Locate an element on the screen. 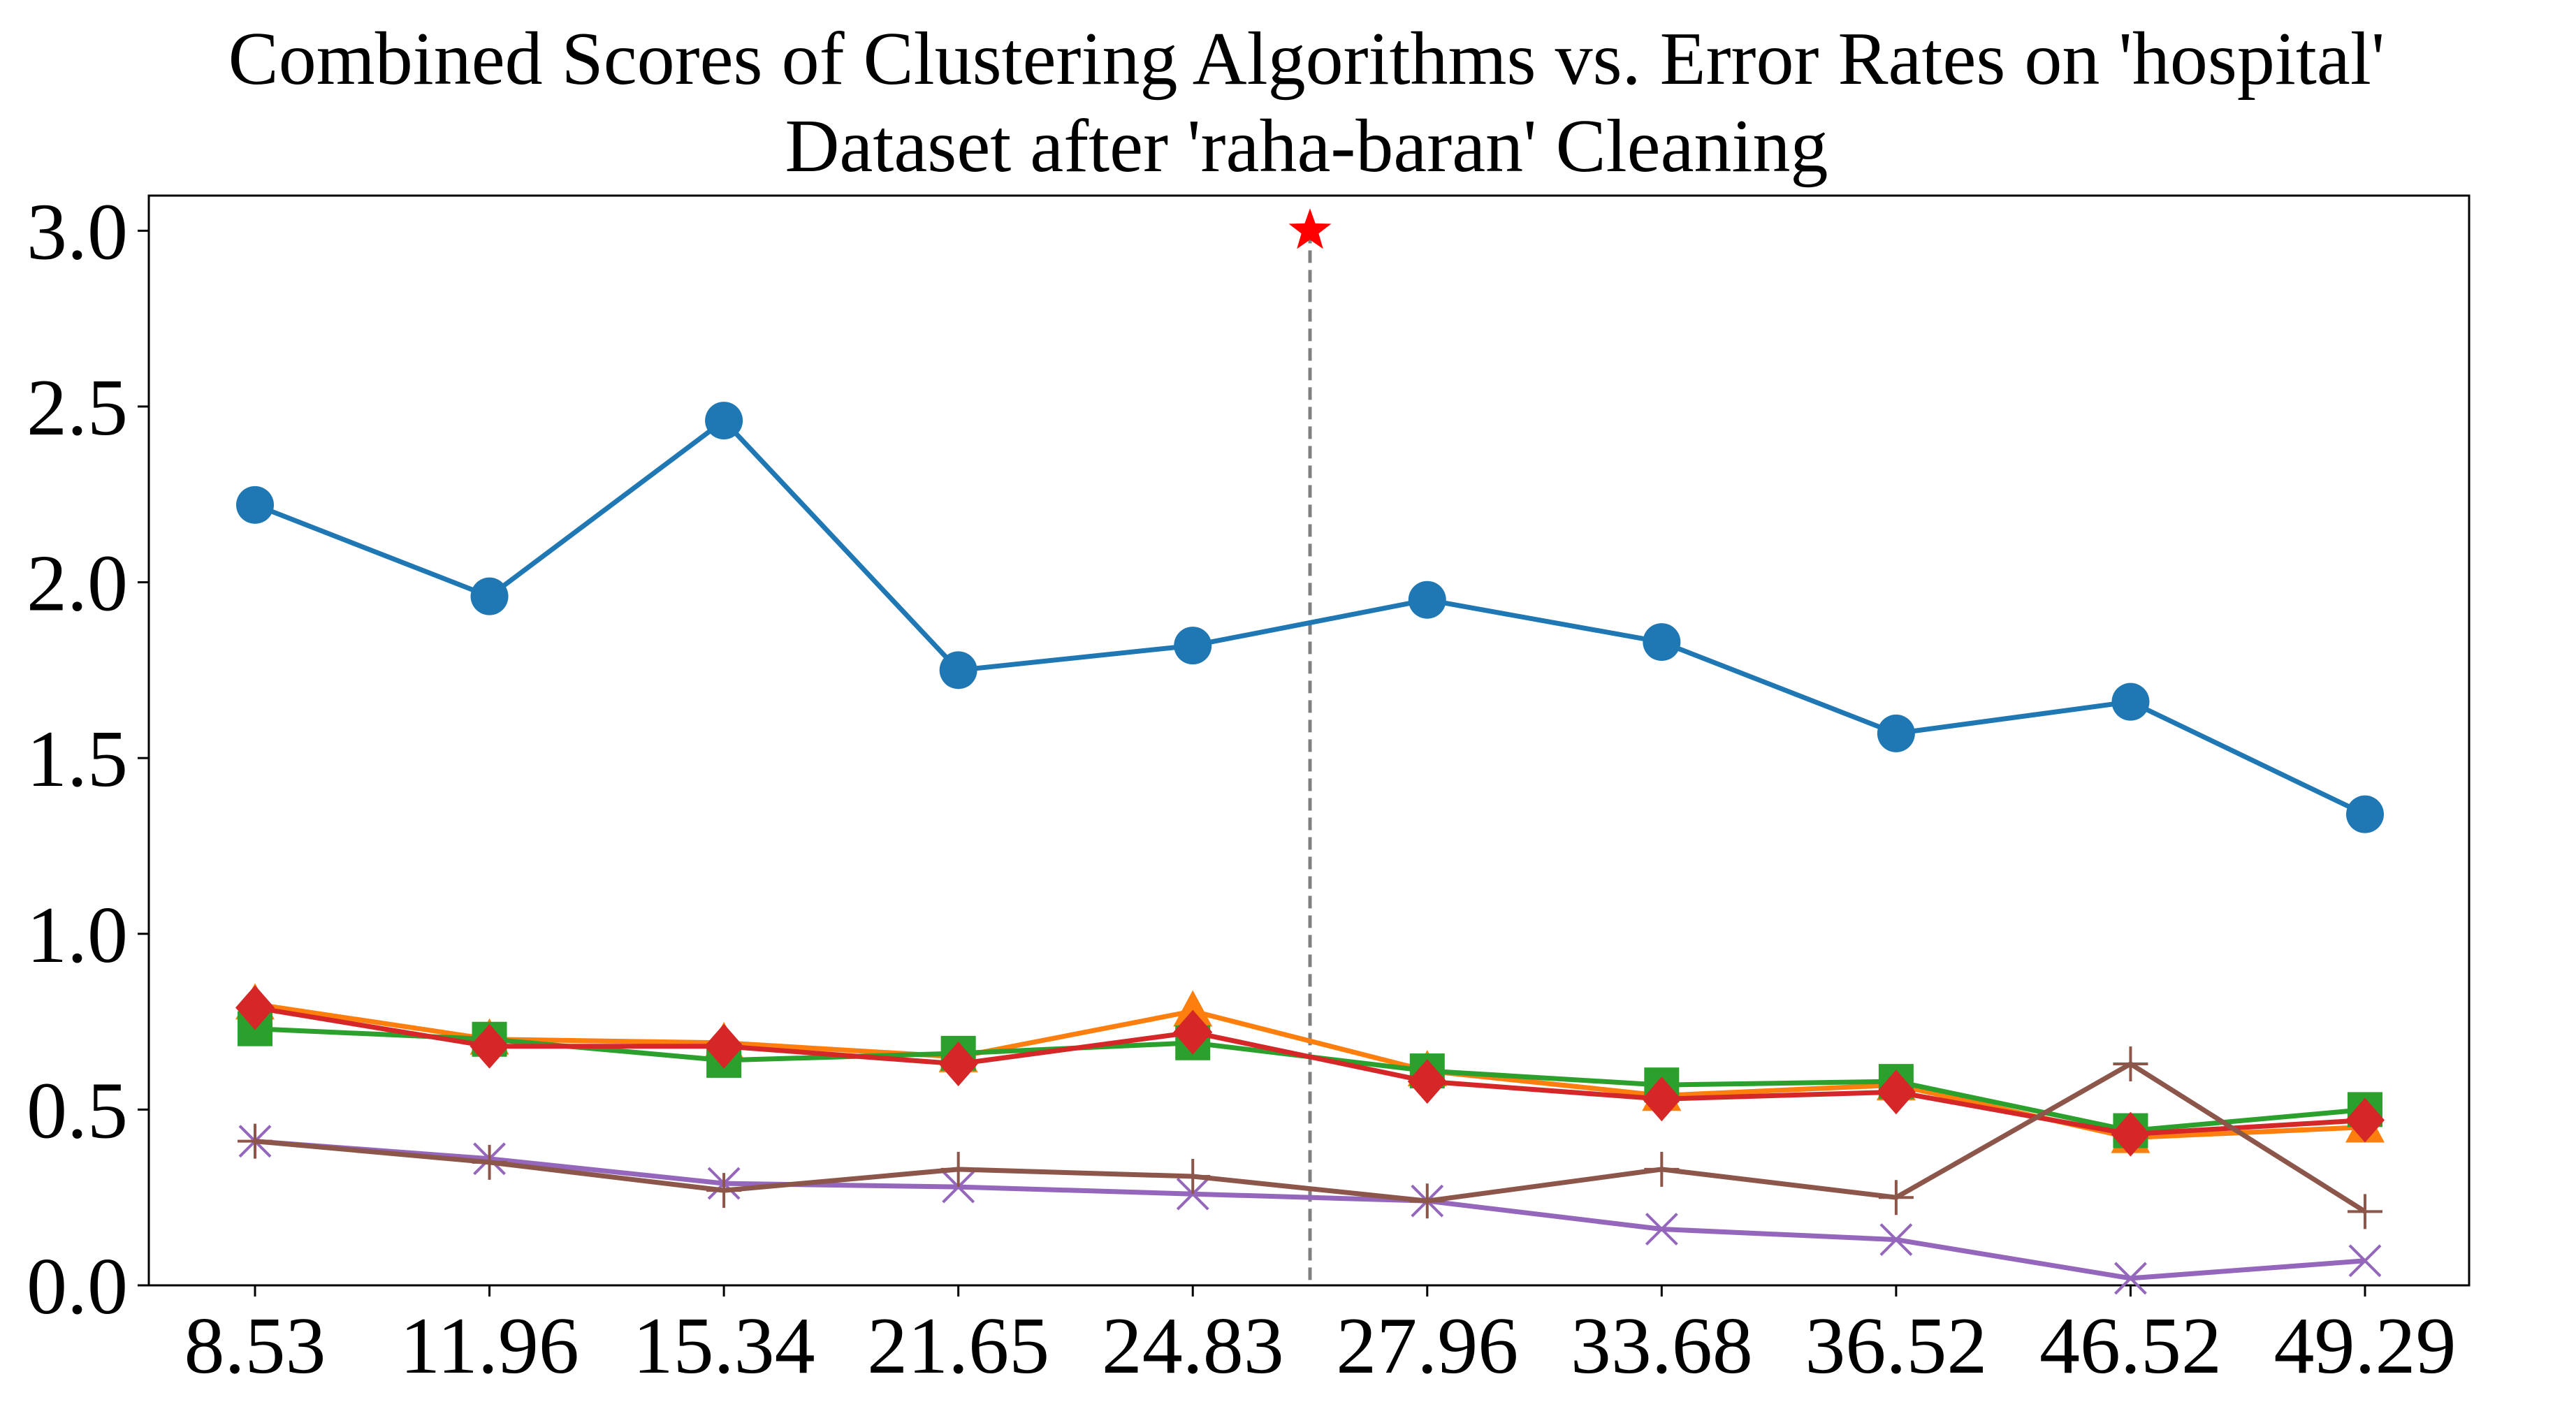 This screenshot has width=2576, height=1402. y-tick-label: 2.0 is located at coordinates (77, 584).